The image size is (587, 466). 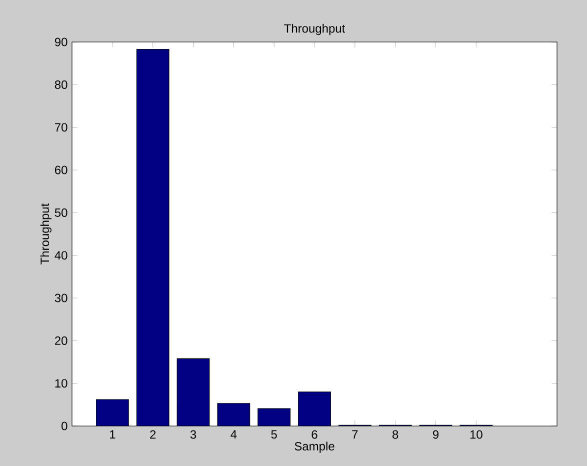 I want to click on x-tick-label: 2, so click(x=153, y=434).